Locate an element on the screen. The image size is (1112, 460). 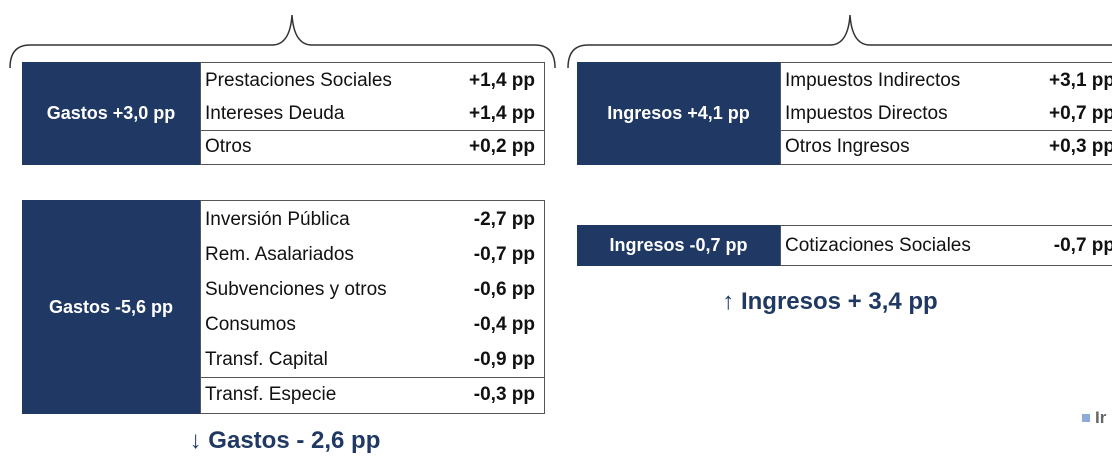
legend-text: Ir is located at coordinates (1101, 417).